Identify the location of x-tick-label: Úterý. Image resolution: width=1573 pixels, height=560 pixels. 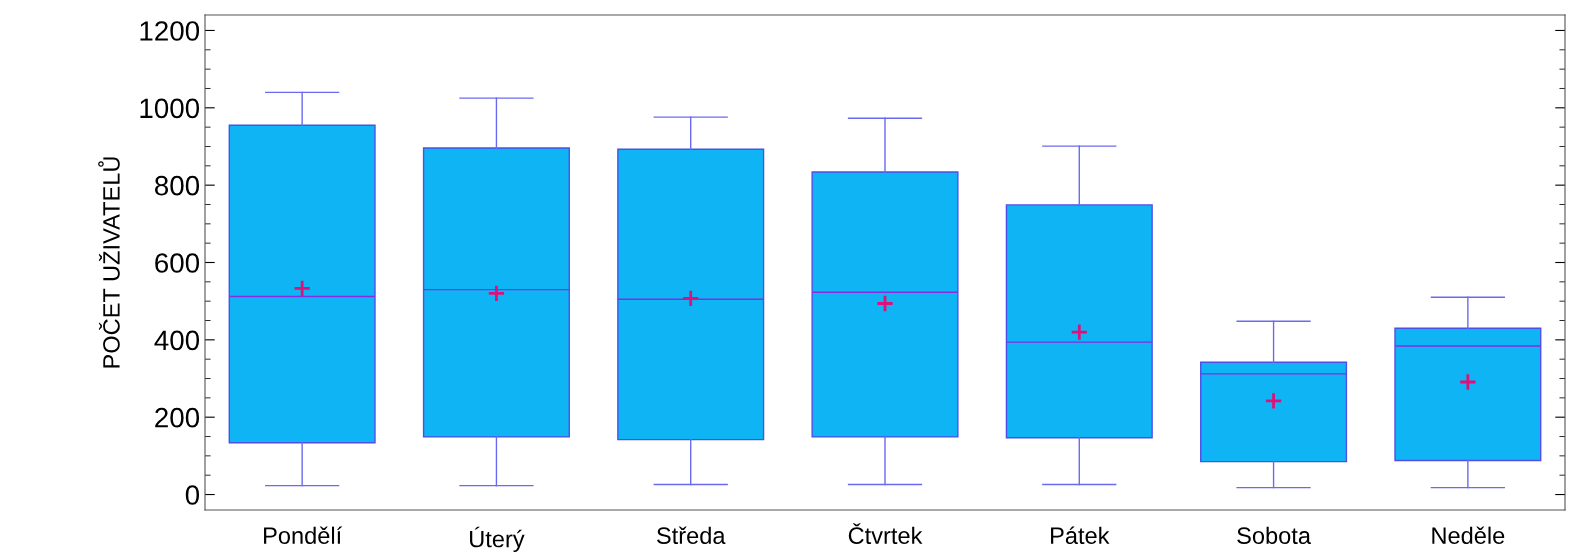
(497, 539).